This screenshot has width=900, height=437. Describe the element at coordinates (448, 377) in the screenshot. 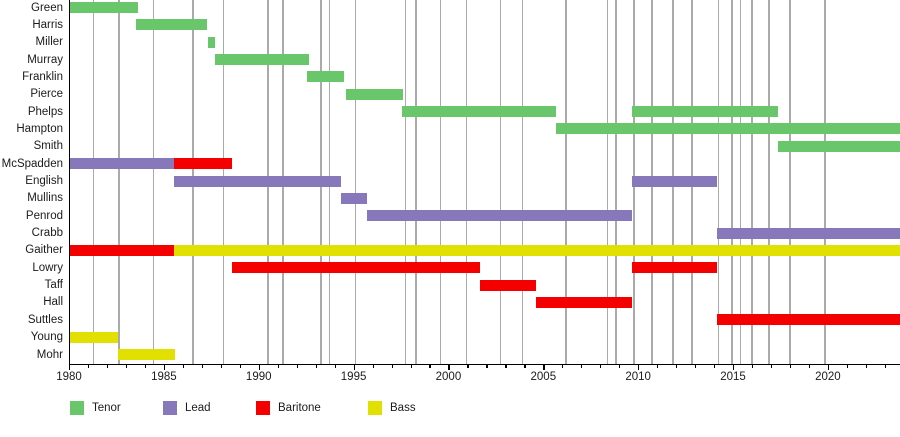

I see `tick-label: 2000` at that location.